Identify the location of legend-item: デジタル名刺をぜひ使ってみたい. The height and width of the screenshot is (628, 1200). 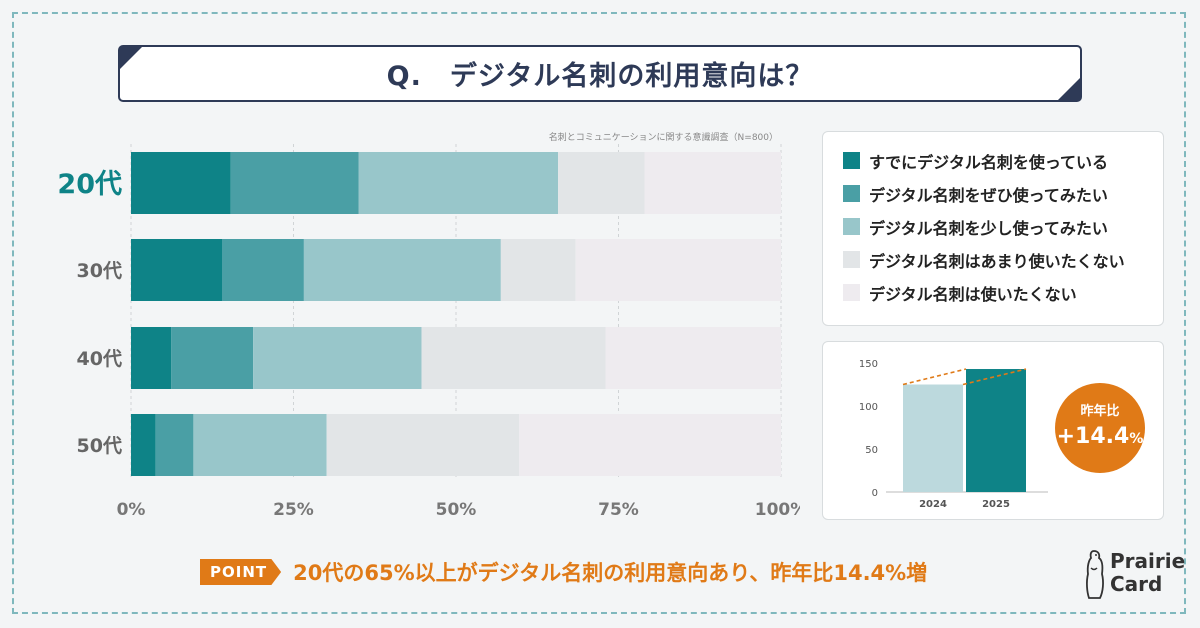
(1003, 193).